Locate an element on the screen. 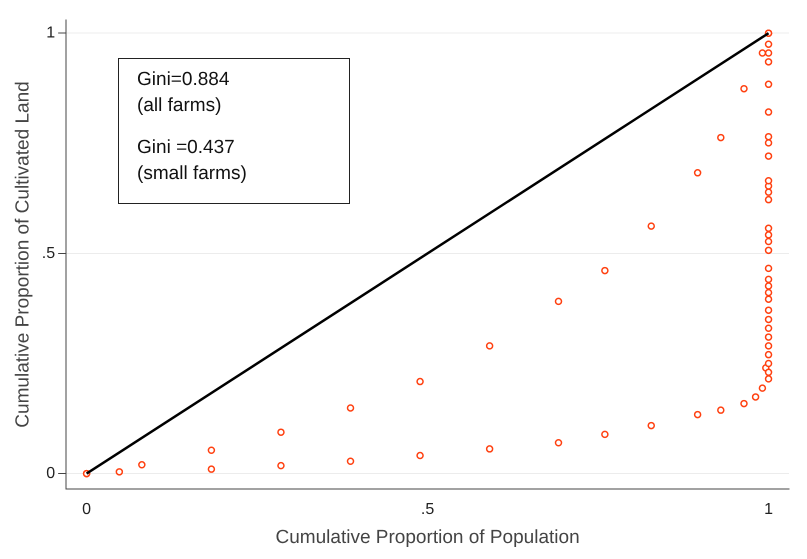 The width and height of the screenshot is (807, 559). annotation: Gini=0.884 is located at coordinates (183, 80).